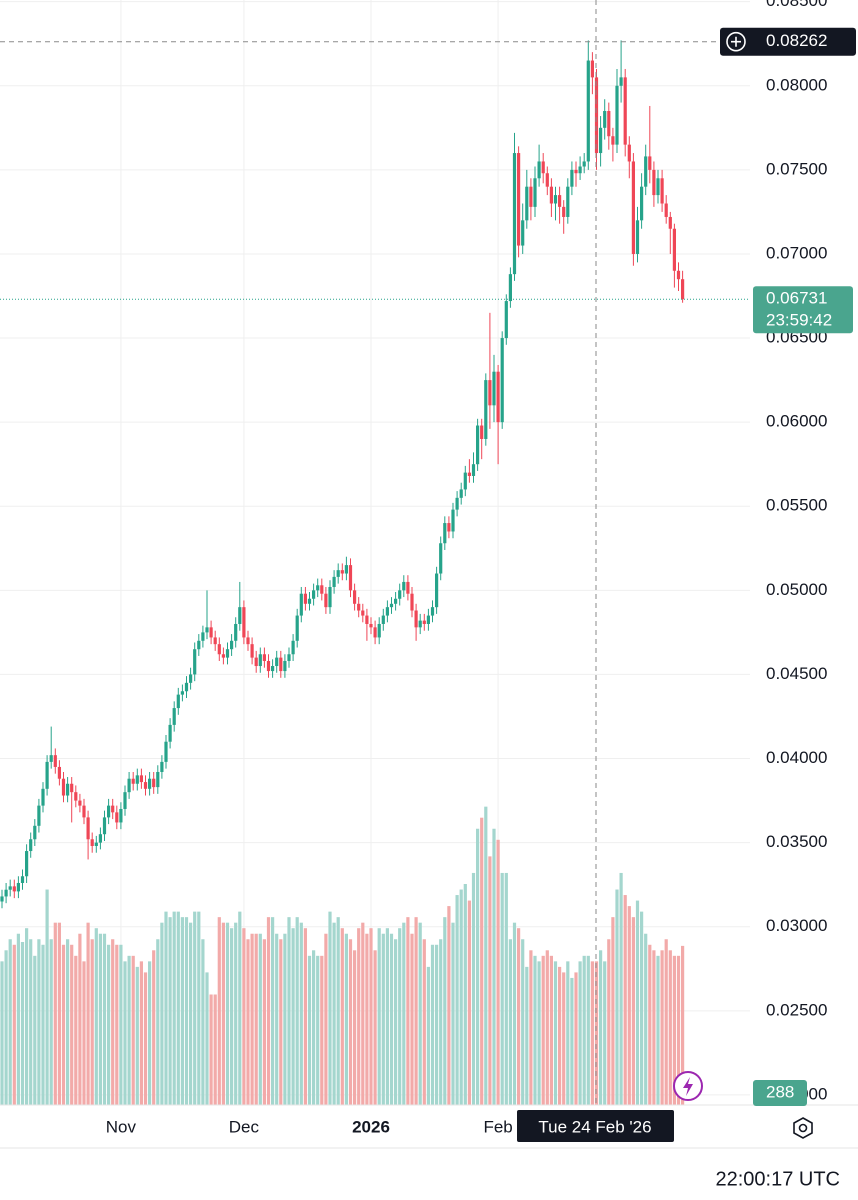 Image resolution: width=858 pixels, height=1200 pixels. Describe the element at coordinates (796, 298) in the screenshot. I see `last-price-label: 0.06731` at that location.